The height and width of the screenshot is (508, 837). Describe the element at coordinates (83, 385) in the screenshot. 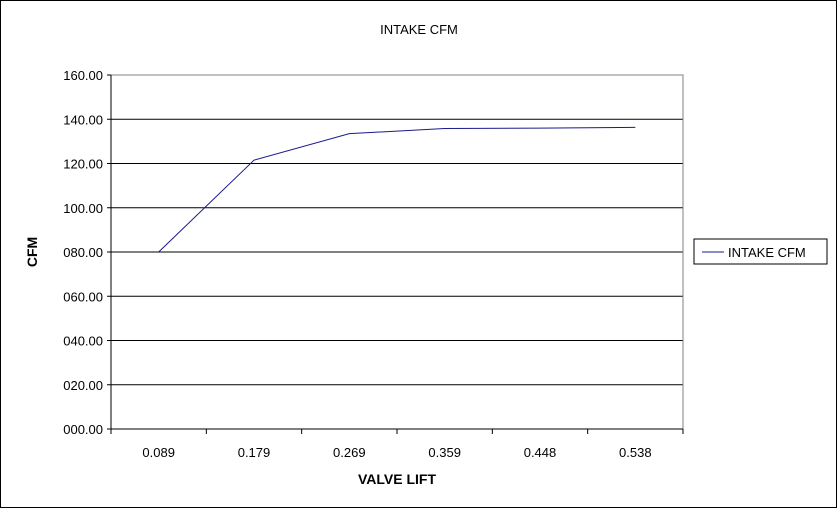

I see `y-tick-label: 020.00` at that location.